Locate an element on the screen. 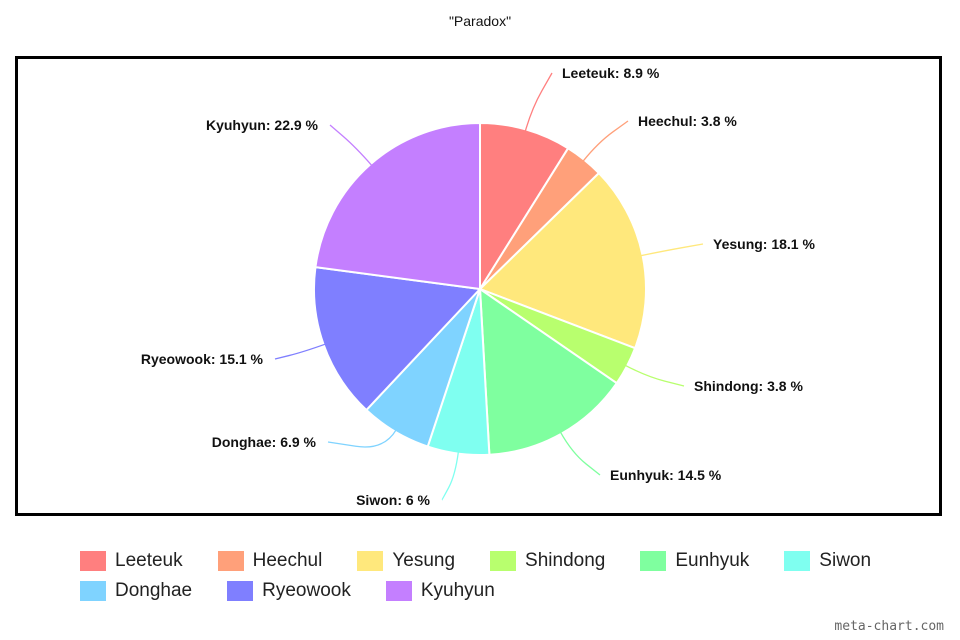 The height and width of the screenshot is (640, 960). legend-item-donghae: Donghae is located at coordinates (136, 591).